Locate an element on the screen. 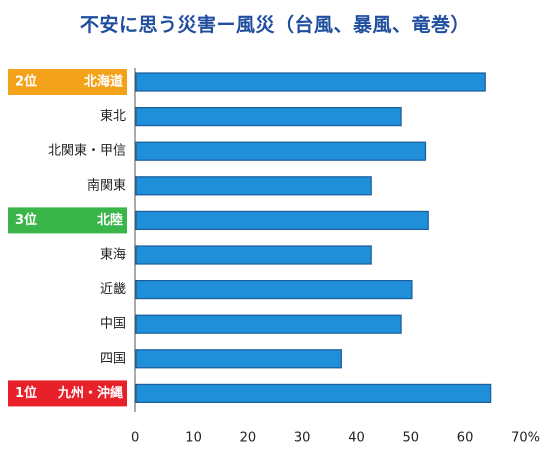  category-label: 北陸 is located at coordinates (110, 220).